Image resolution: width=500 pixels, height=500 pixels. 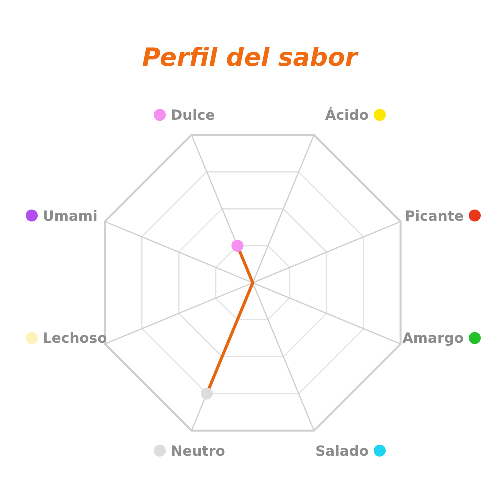 What do you see at coordinates (198, 452) in the screenshot?
I see `spoke-label: Neutro` at bounding box center [198, 452].